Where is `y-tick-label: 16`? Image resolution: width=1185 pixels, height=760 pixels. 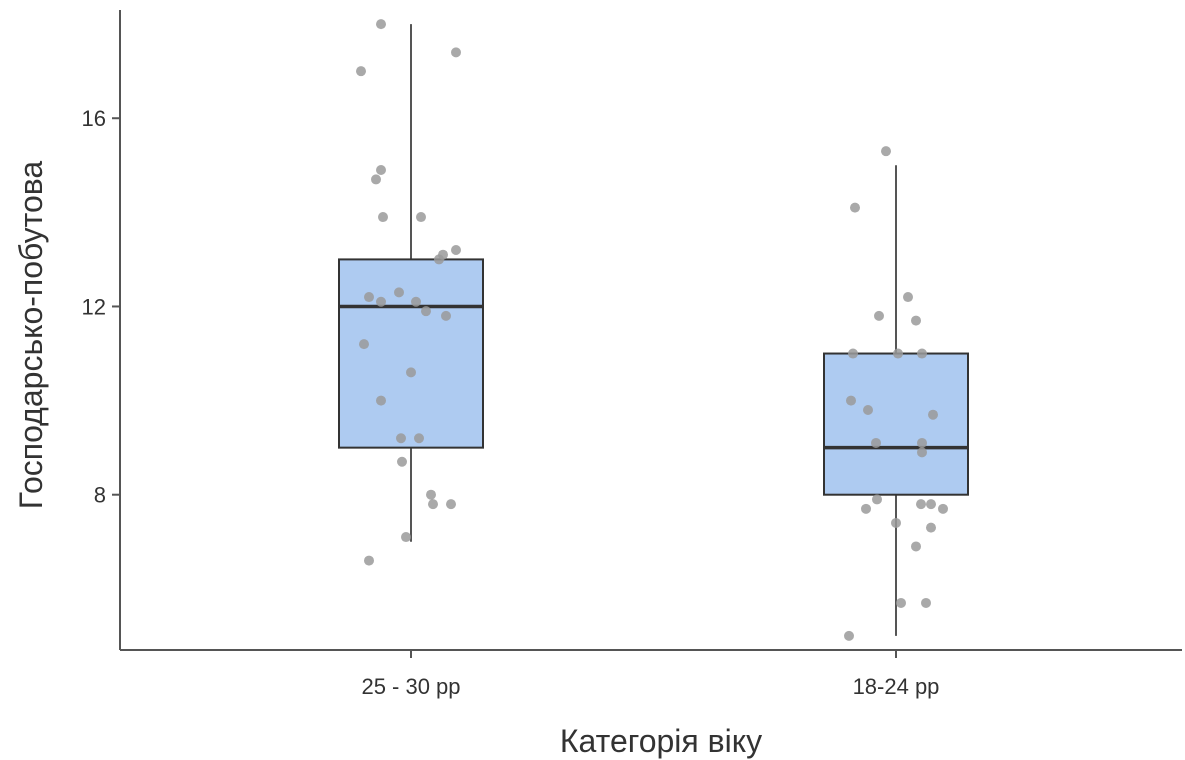 y-tick-label: 16 is located at coordinates (94, 118).